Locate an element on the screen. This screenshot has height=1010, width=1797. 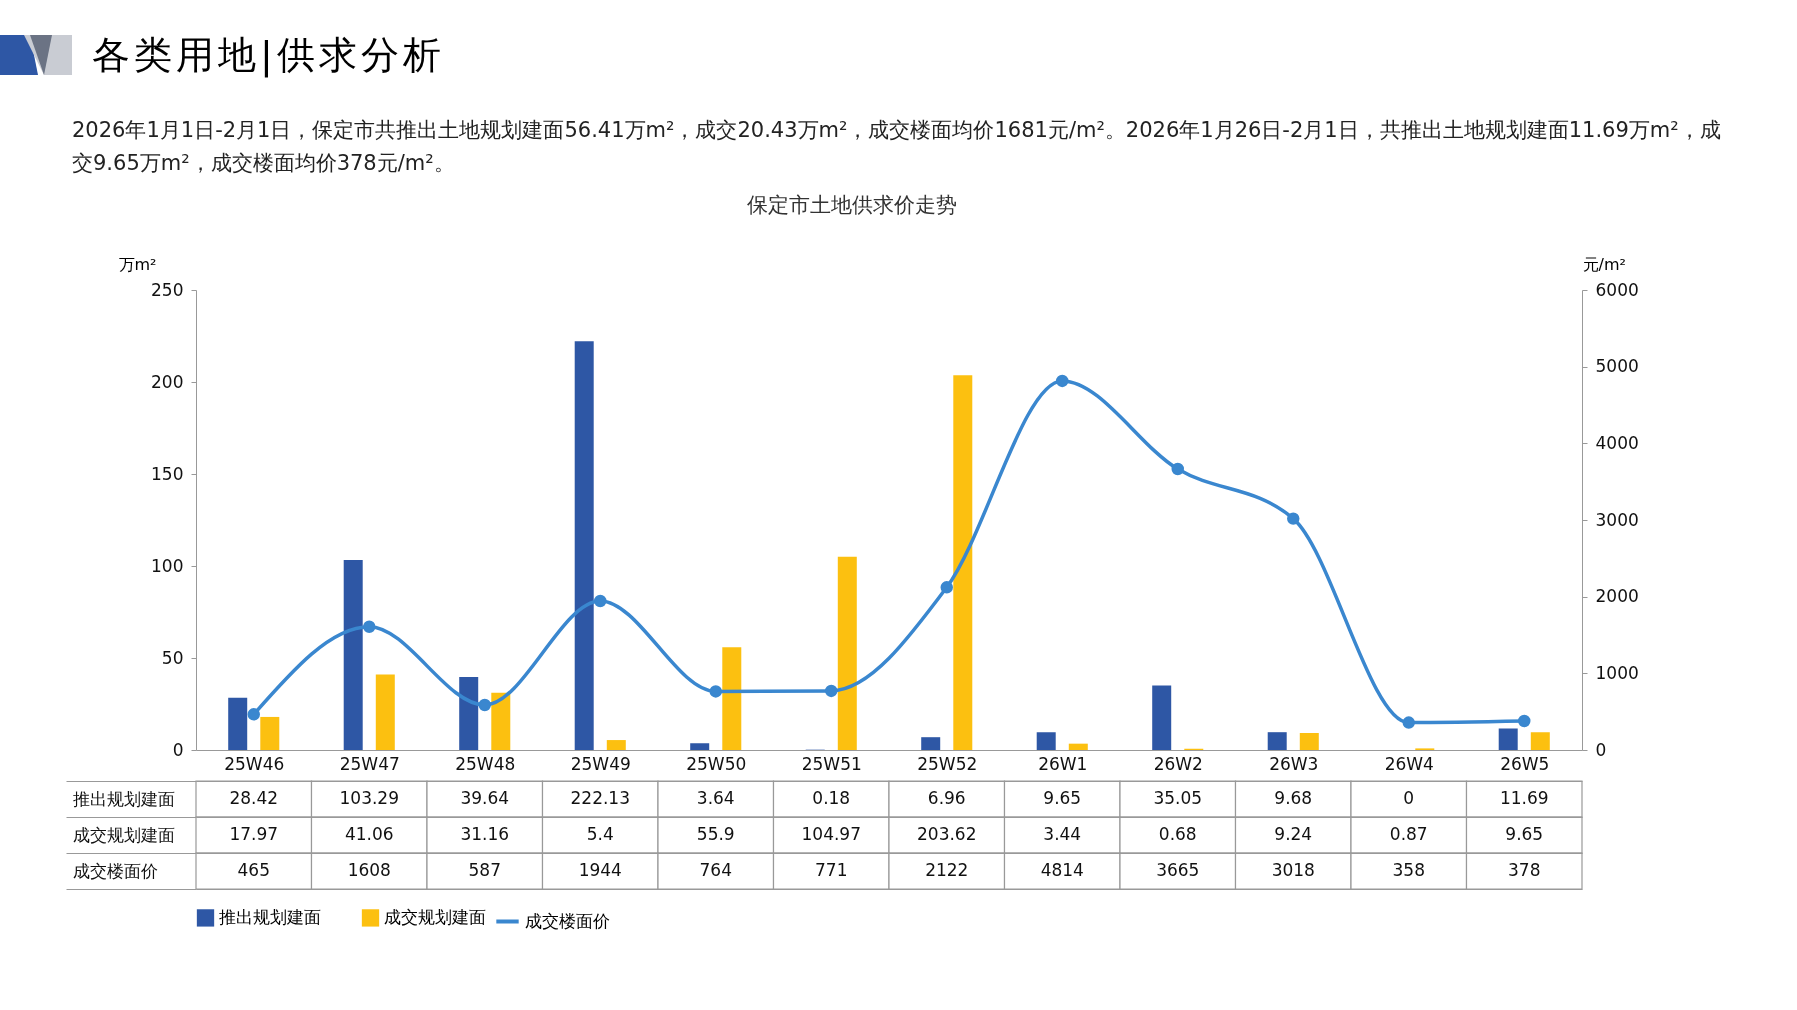
data-label: 3.44 is located at coordinates (1062, 834).